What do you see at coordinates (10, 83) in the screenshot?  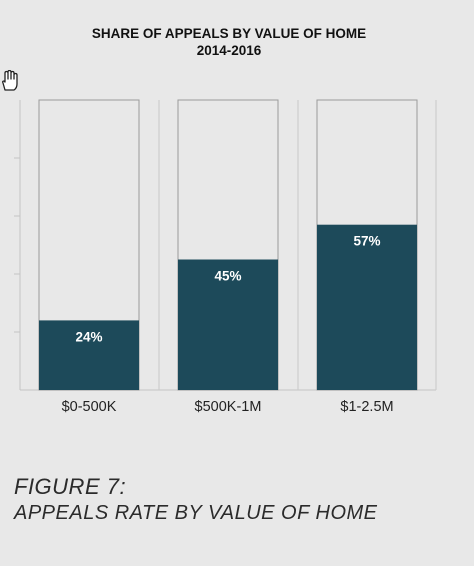 I see `hand-cursor-icon` at bounding box center [10, 83].